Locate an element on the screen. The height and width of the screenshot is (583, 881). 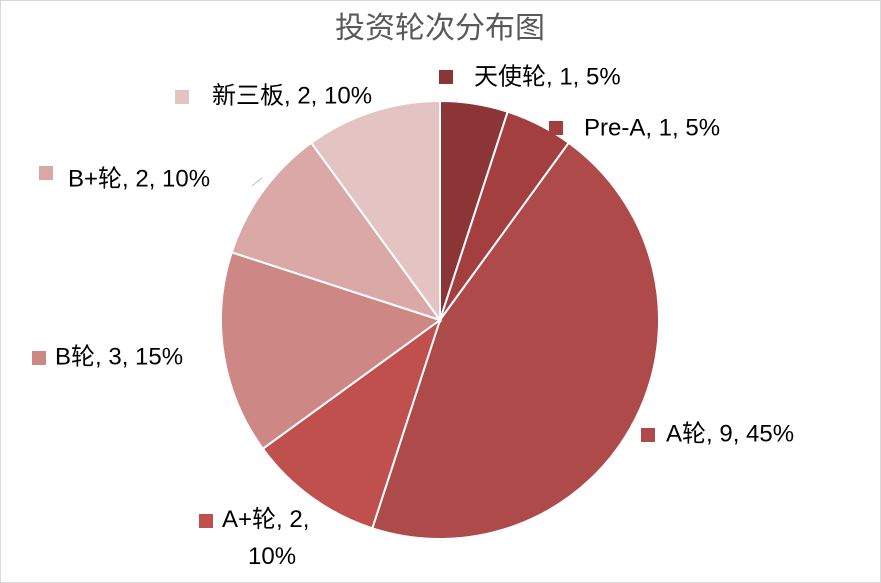
data-label-line: A+轮, 2, is located at coordinates (265, 519).